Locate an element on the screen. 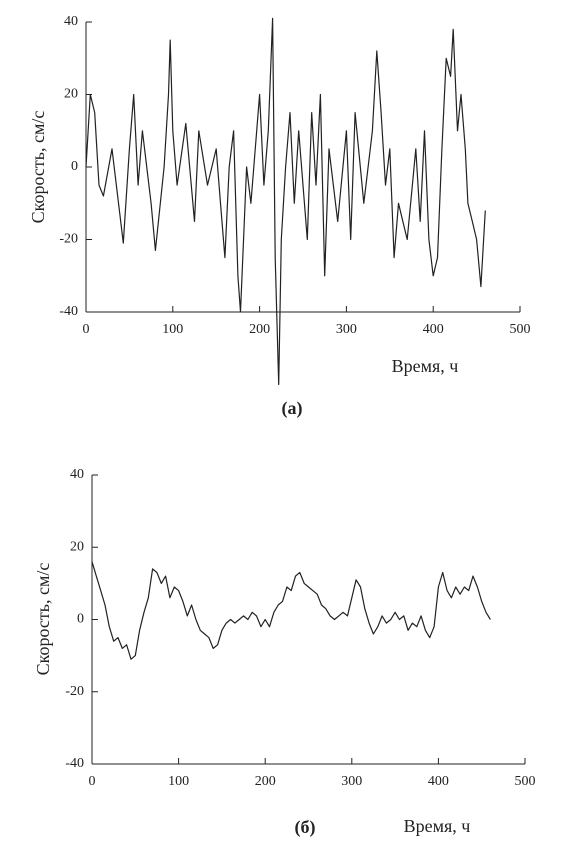  data-line is located at coordinates (291, 610).